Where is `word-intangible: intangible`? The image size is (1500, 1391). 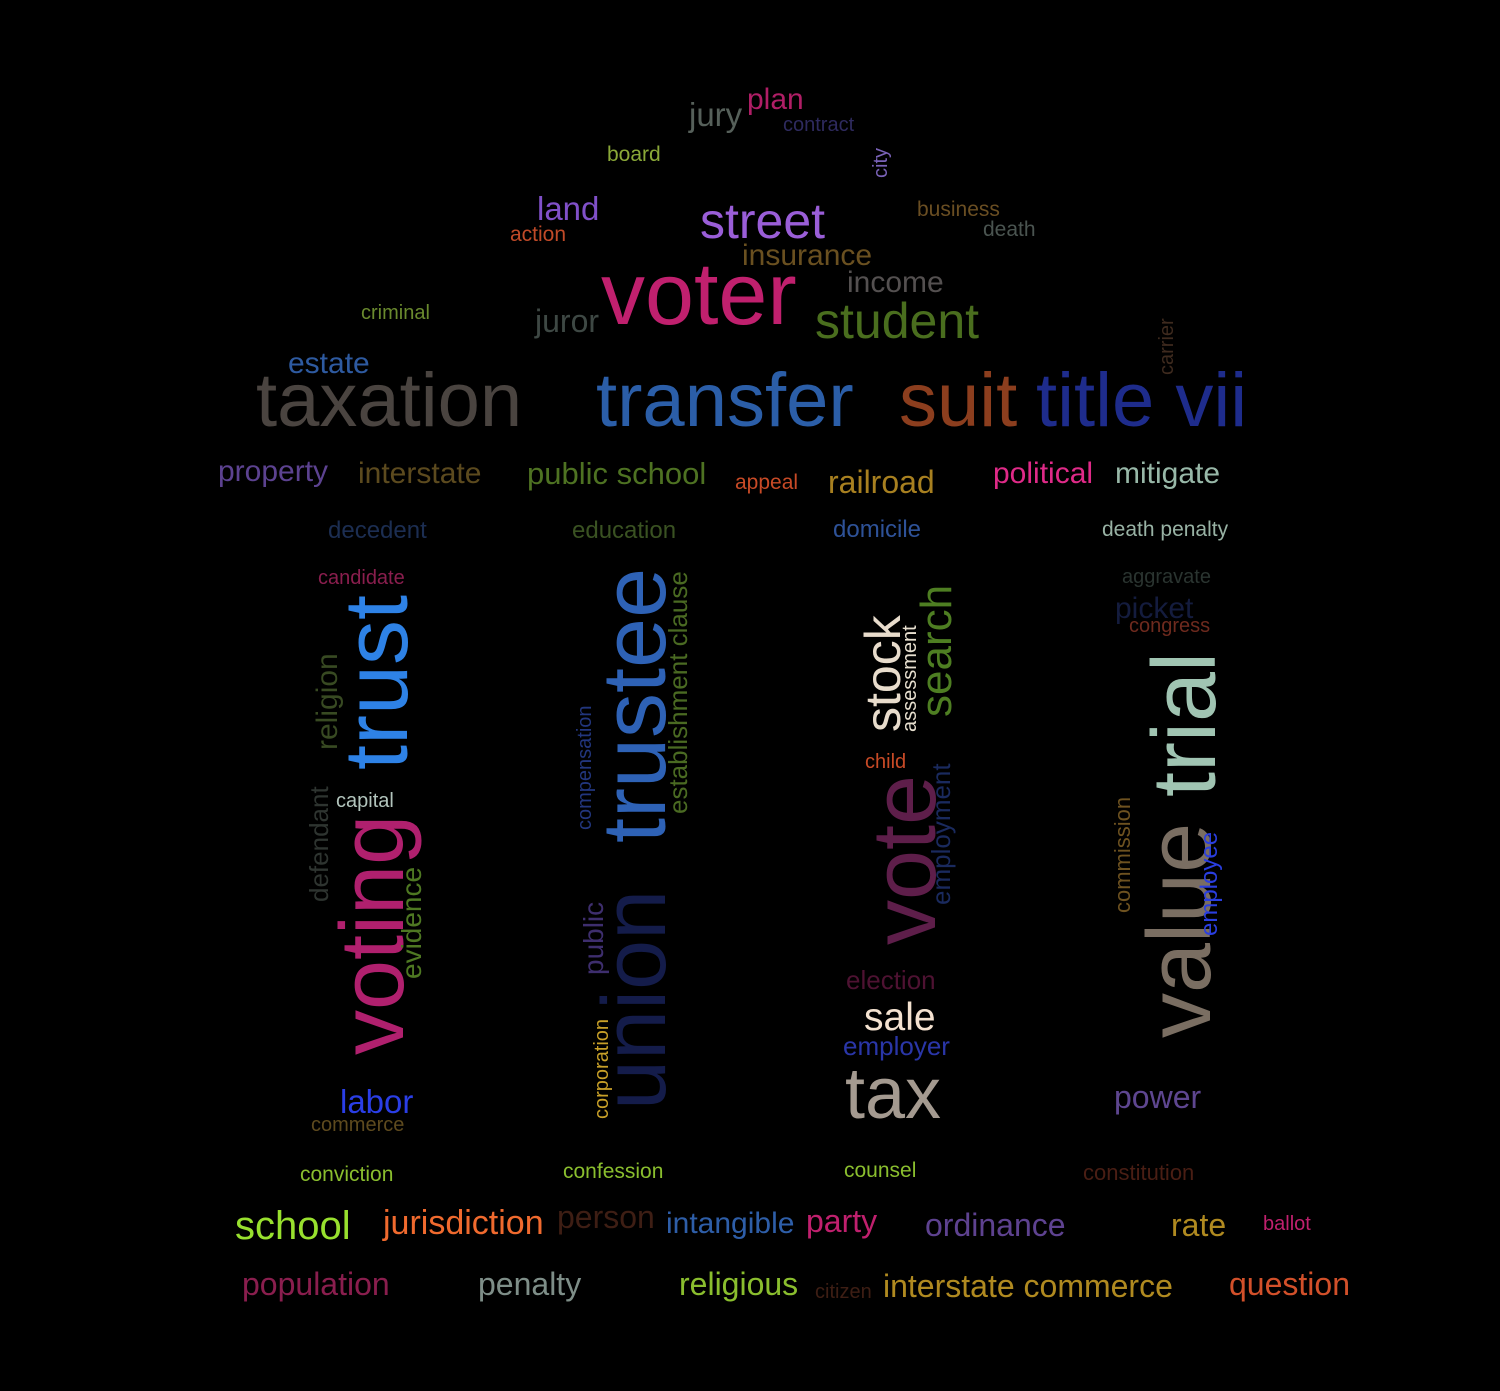 word-intangible: intangible is located at coordinates (730, 1223).